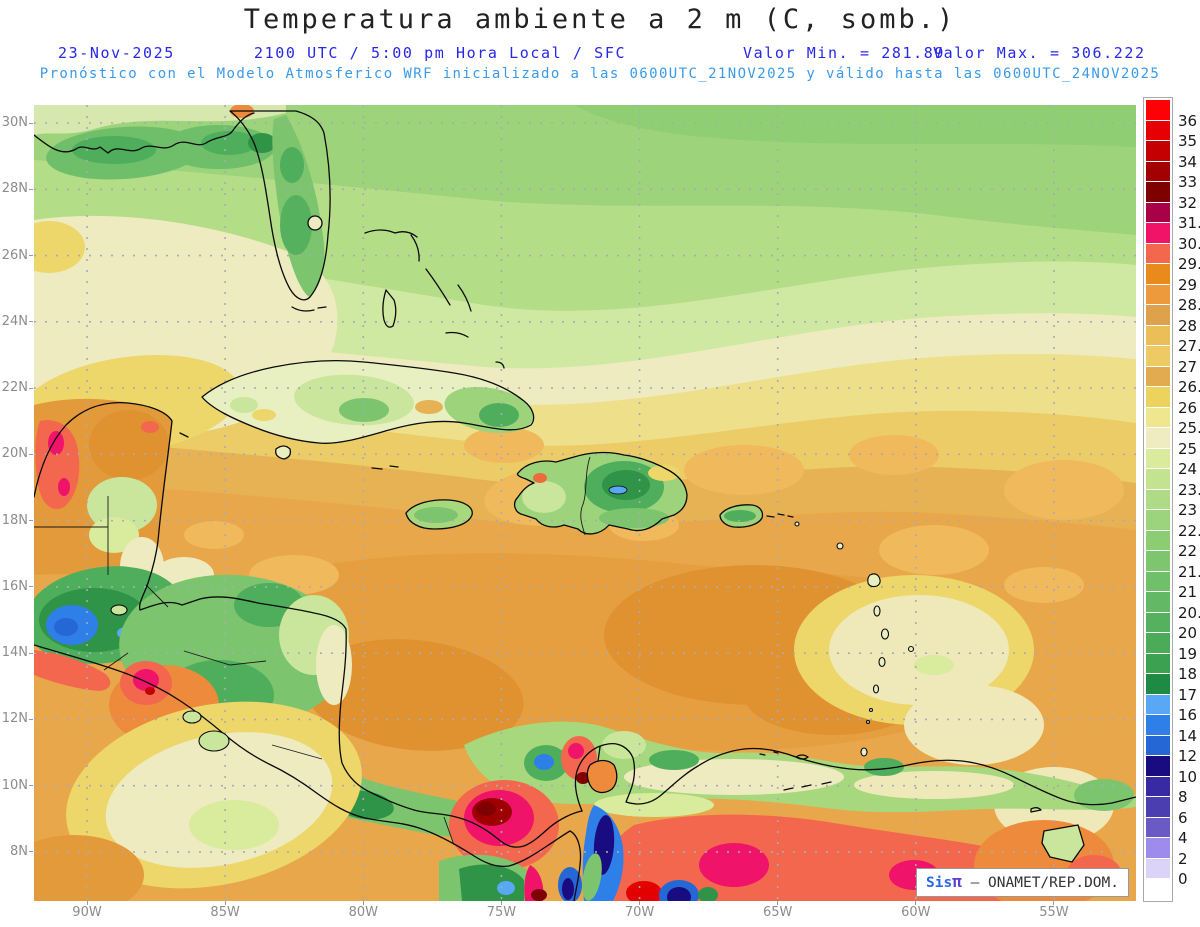 The width and height of the screenshot is (1200, 927). What do you see at coordinates (309, 309) in the screenshot?
I see `florida-keys` at bounding box center [309, 309].